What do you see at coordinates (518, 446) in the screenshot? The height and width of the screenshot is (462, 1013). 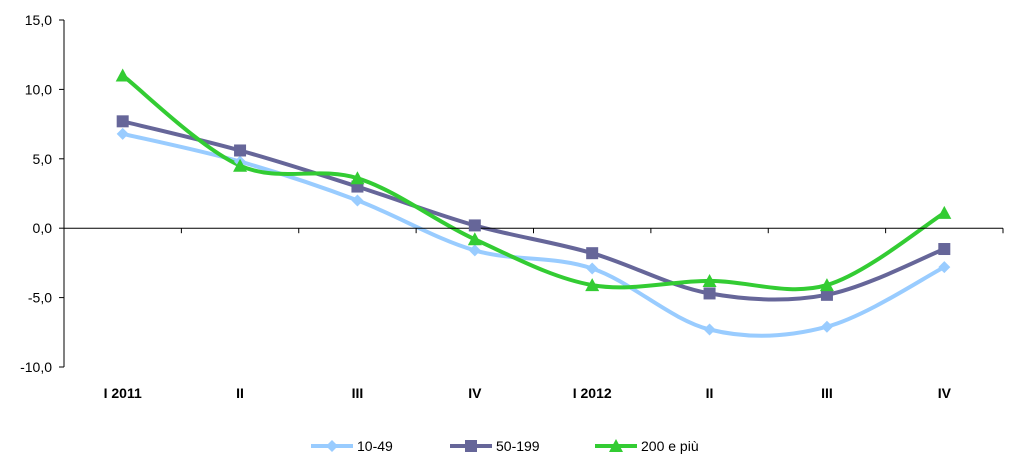 I see `legend-label-50-199: 50-199` at bounding box center [518, 446].